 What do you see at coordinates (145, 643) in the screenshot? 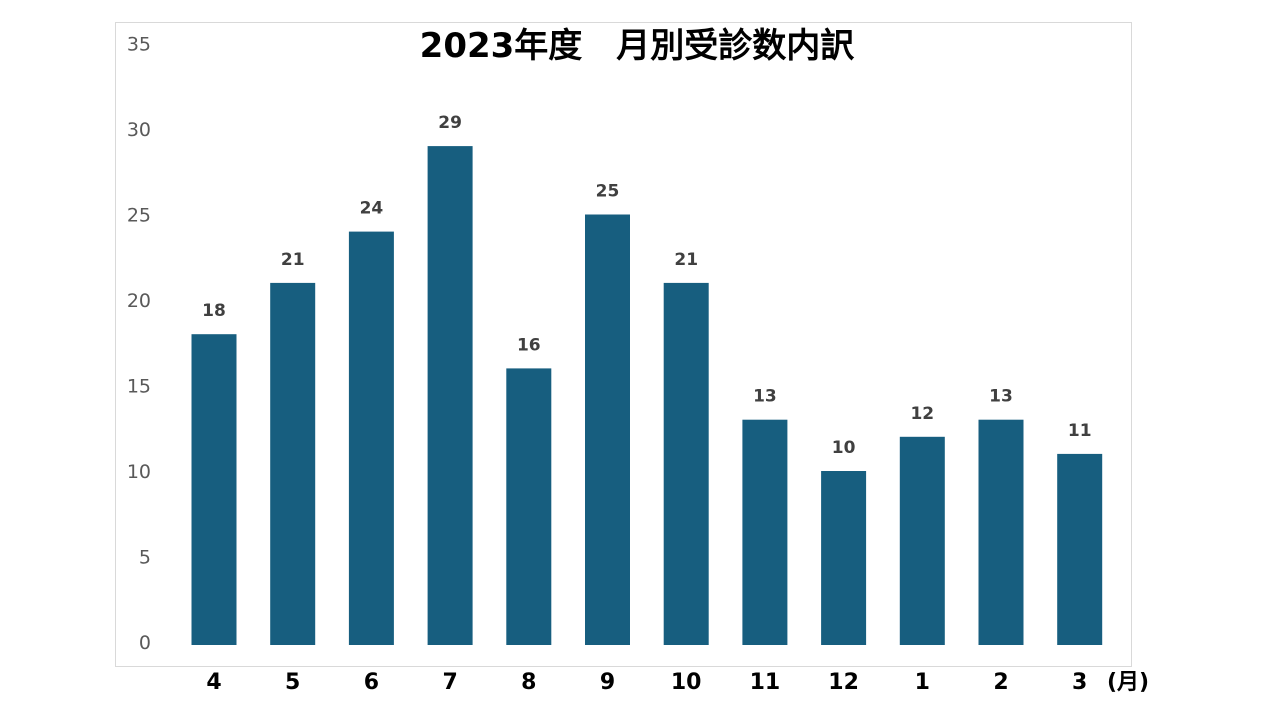
I see `y-tick-label: 0` at bounding box center [145, 643].